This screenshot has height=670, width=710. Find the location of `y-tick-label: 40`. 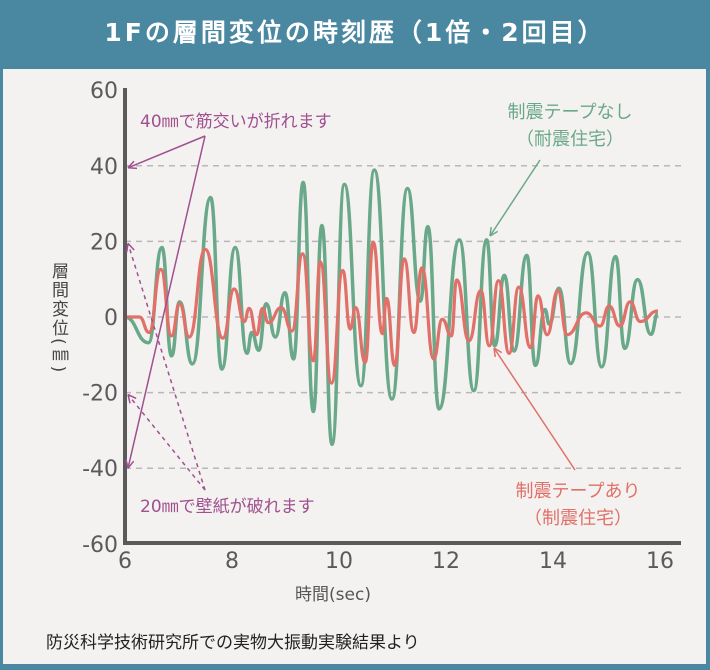

y-tick-label: 40 is located at coordinates (104, 167).